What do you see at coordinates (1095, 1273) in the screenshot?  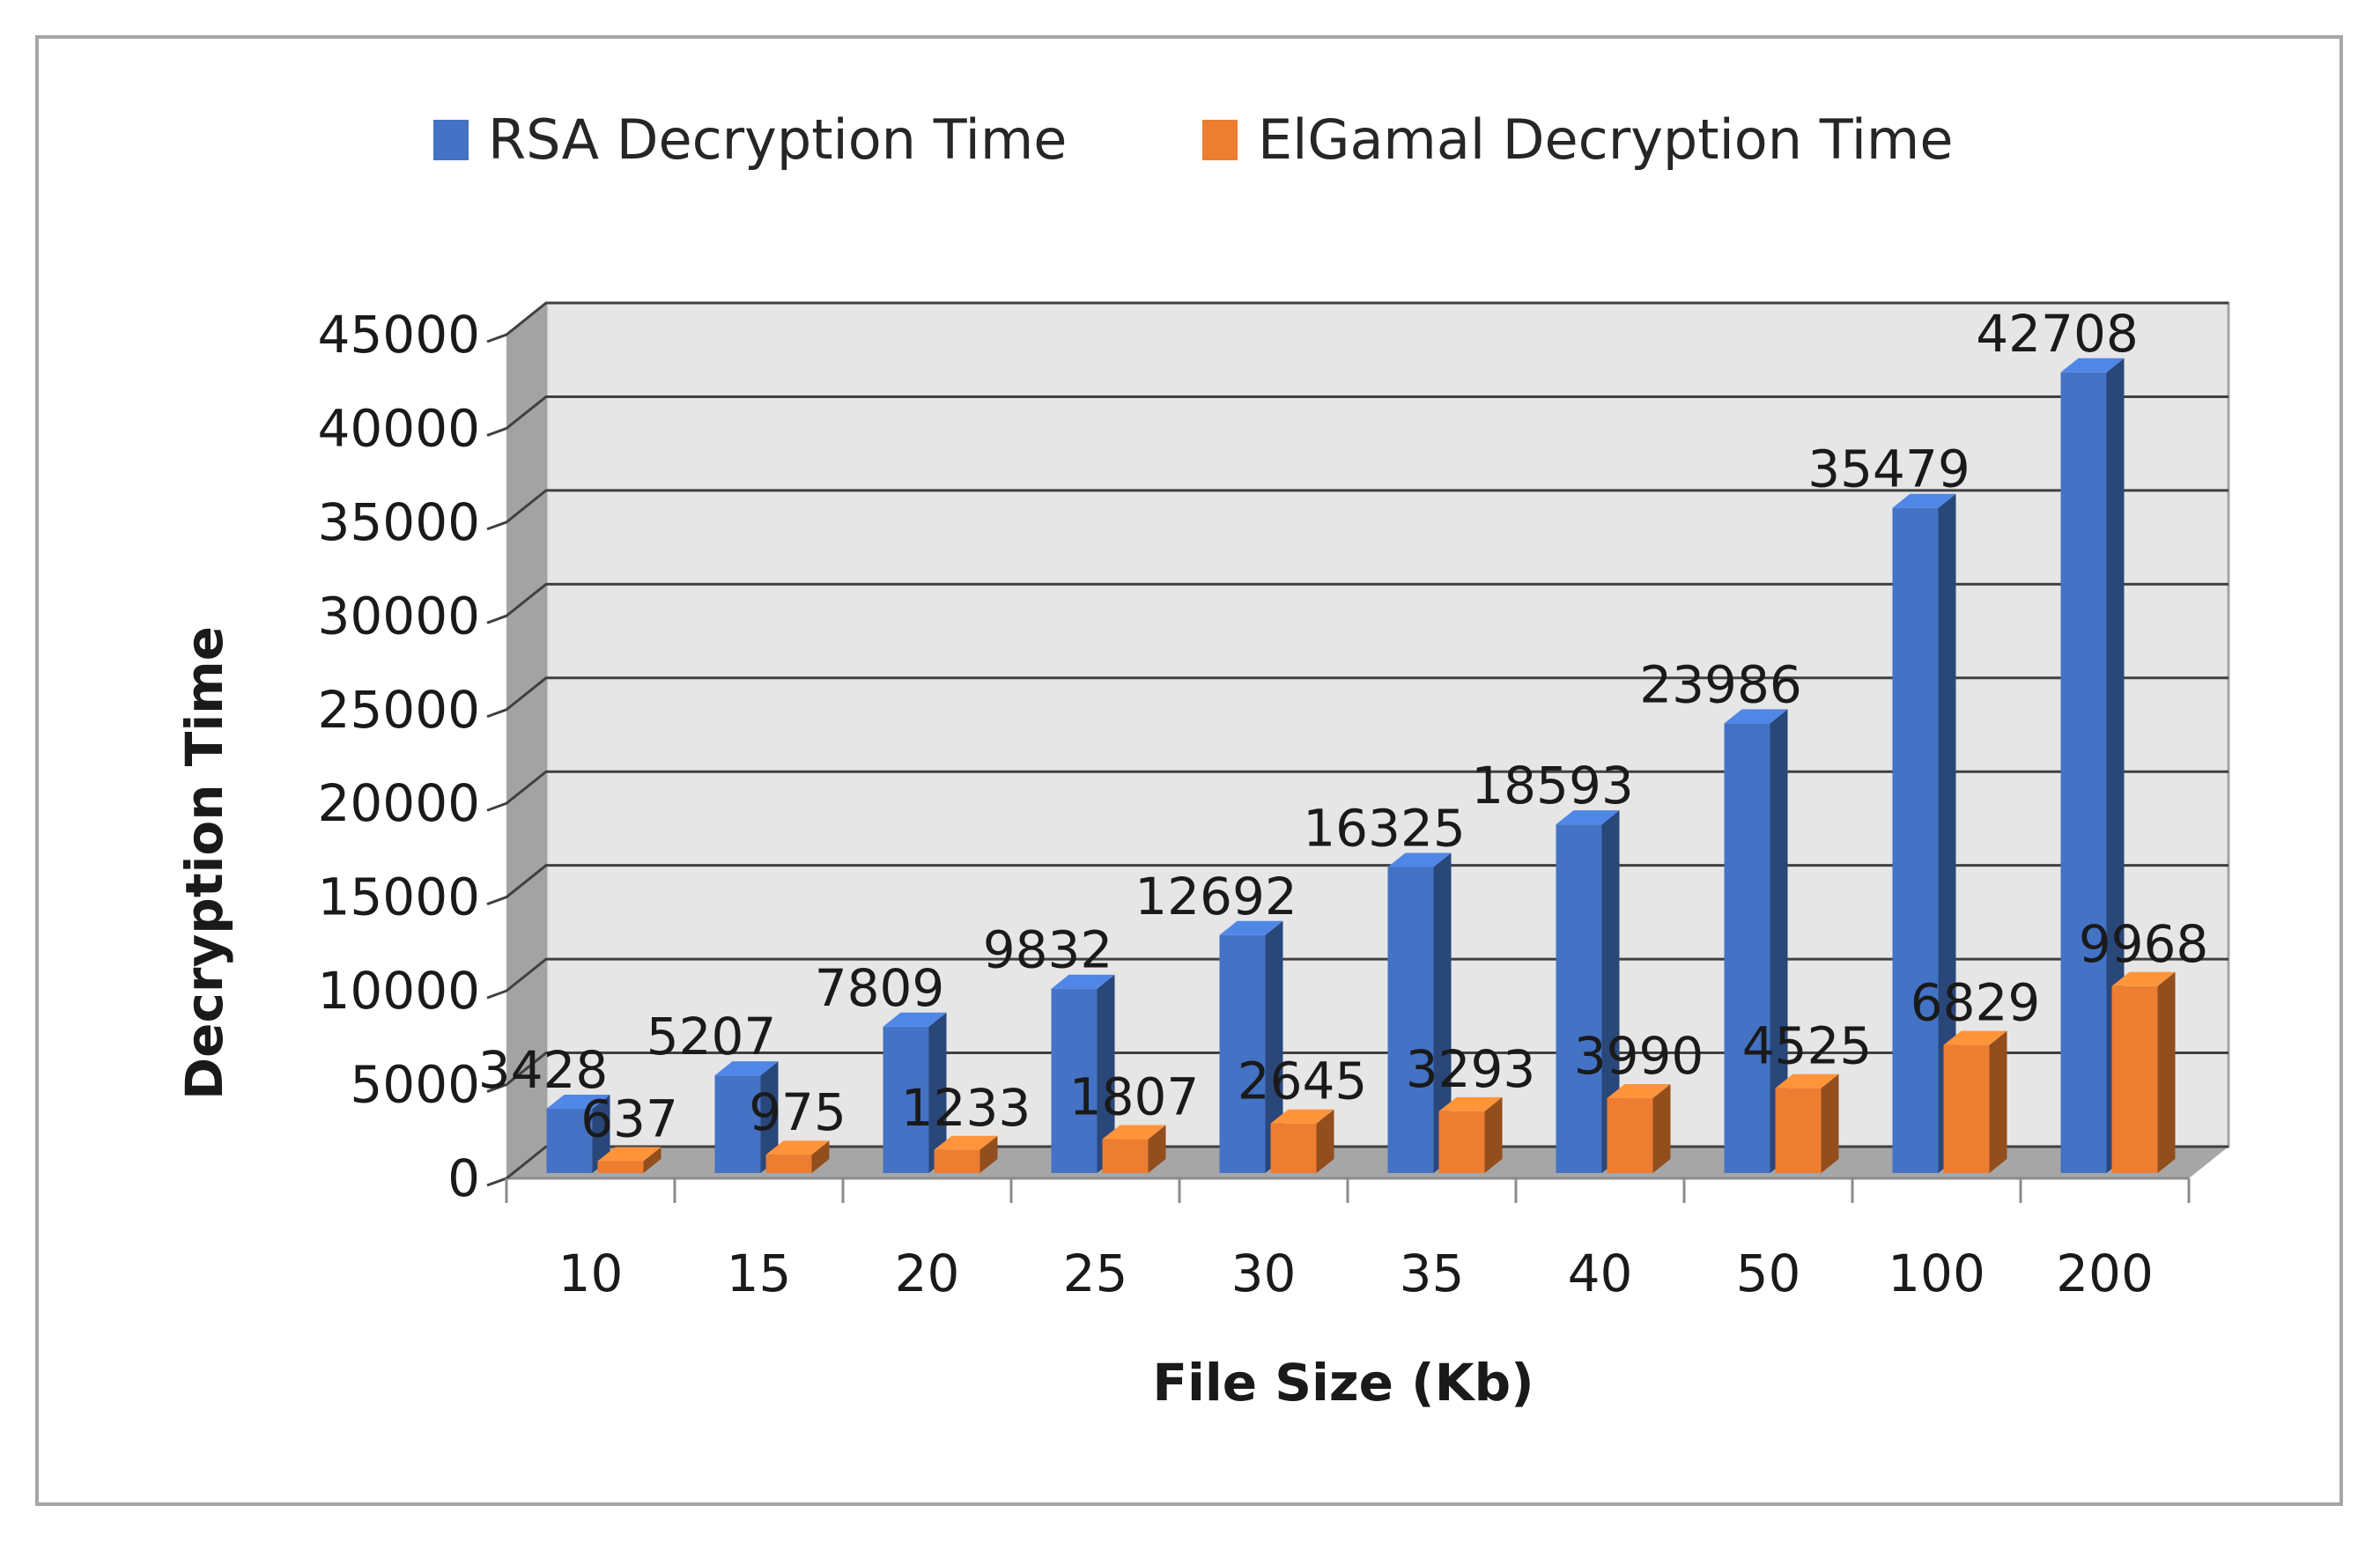 I see `x-tick-label: 25` at bounding box center [1095, 1273].